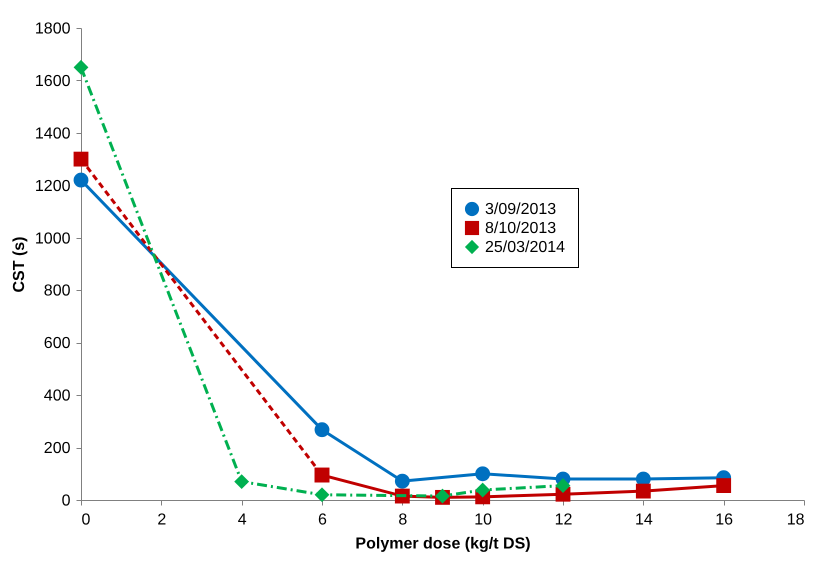  I want to click on x-tick-label: 18, so click(795, 520).